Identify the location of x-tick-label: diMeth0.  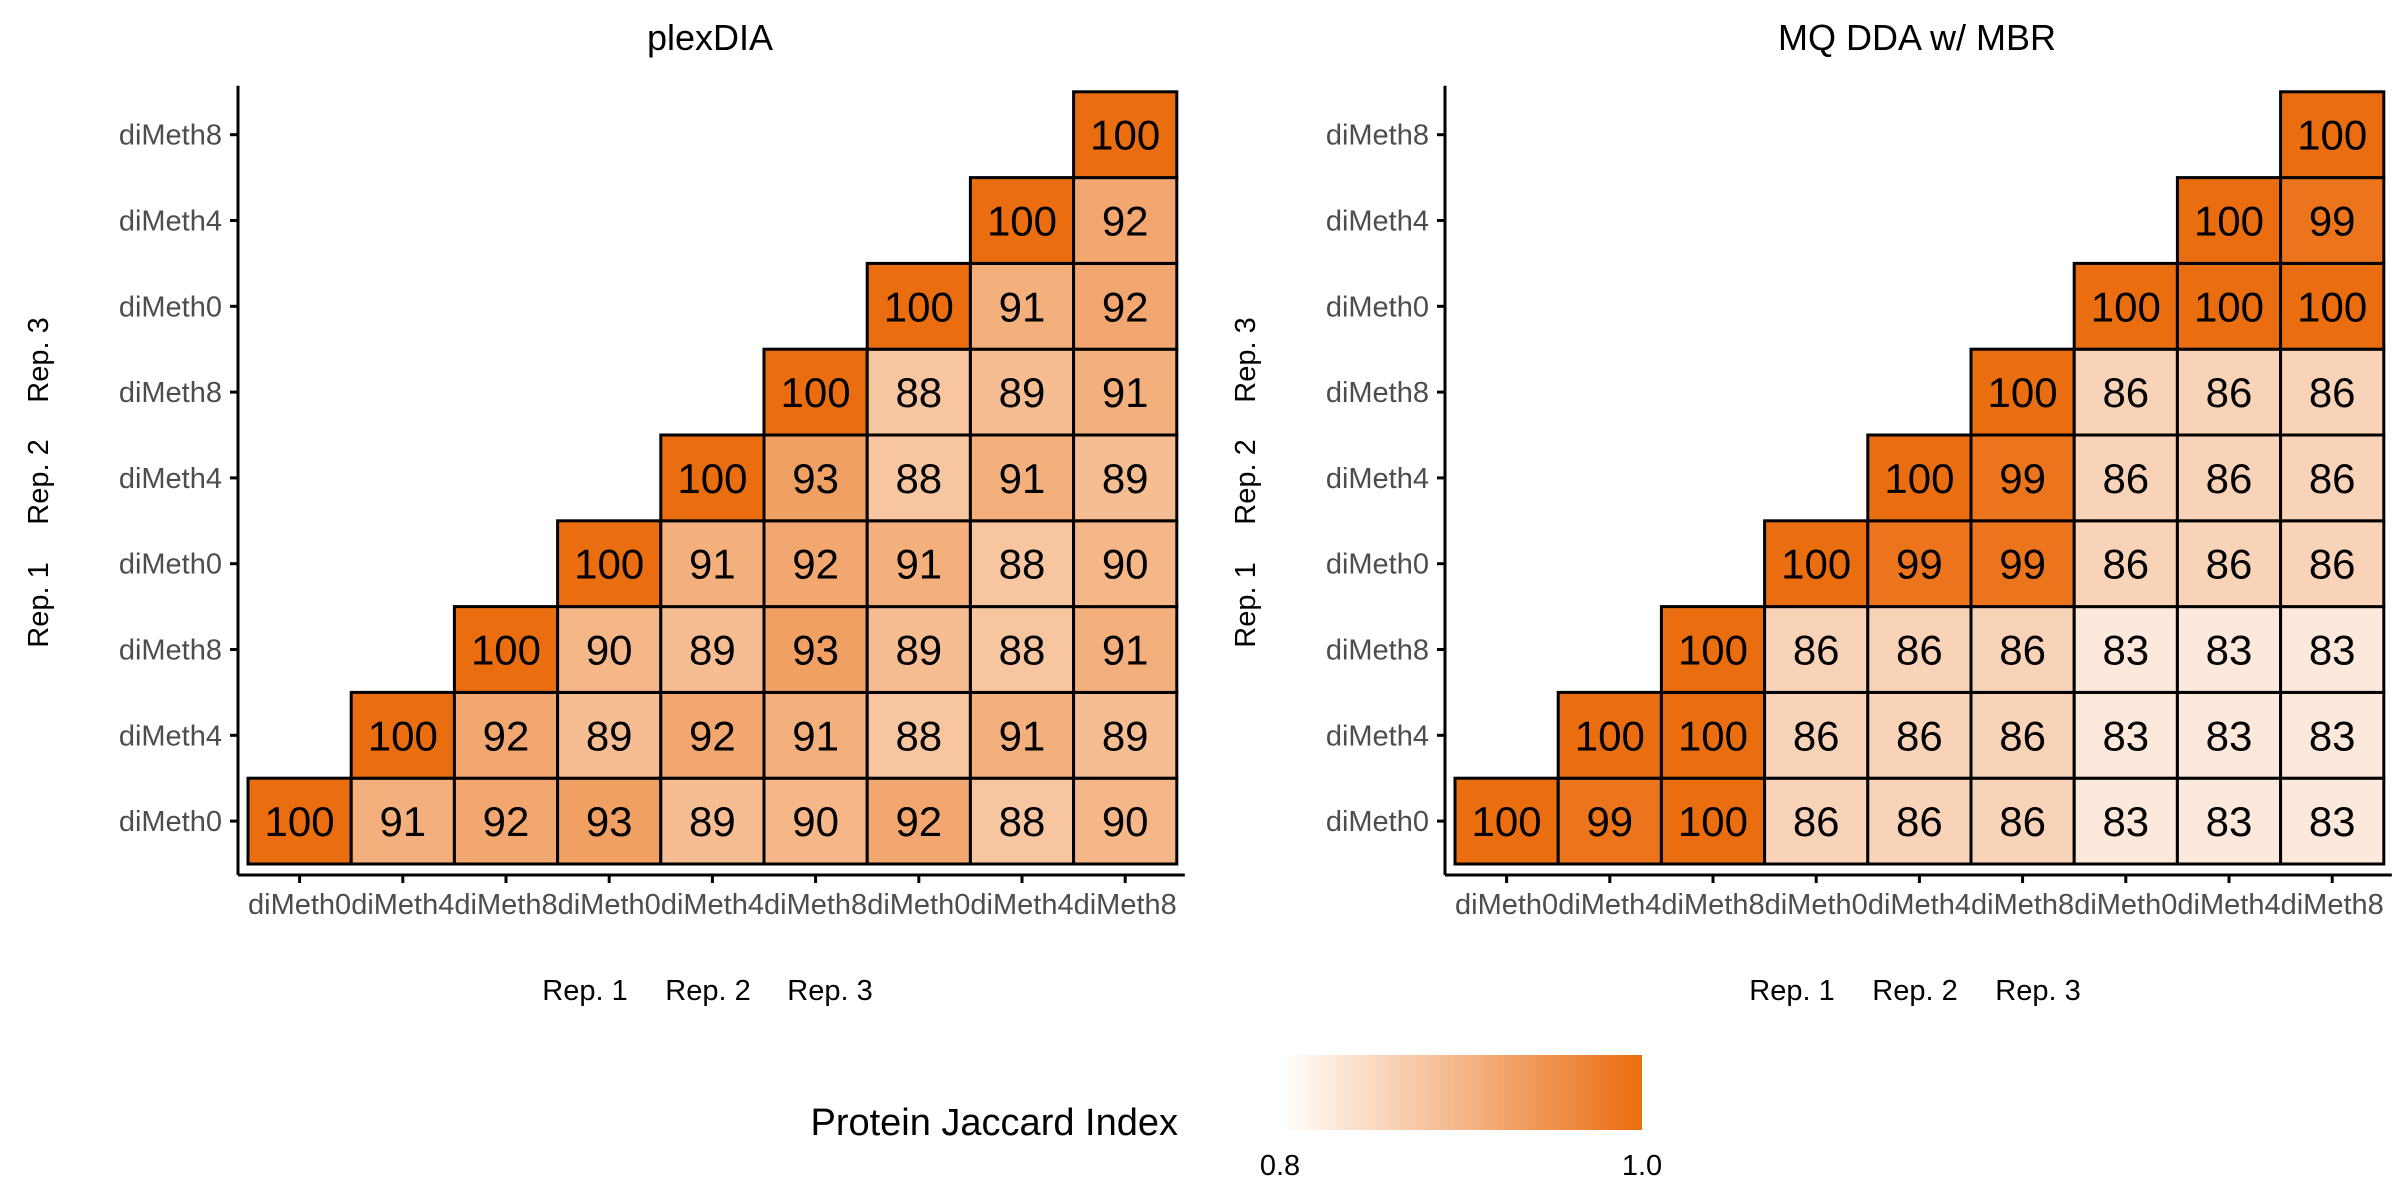
(2125, 905).